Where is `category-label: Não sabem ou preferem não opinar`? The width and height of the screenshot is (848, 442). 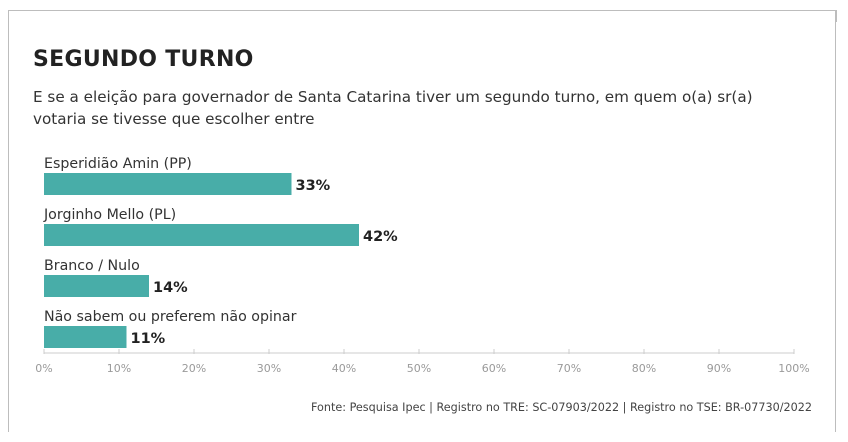 category-label: Não sabem ou preferem não opinar is located at coordinates (170, 317).